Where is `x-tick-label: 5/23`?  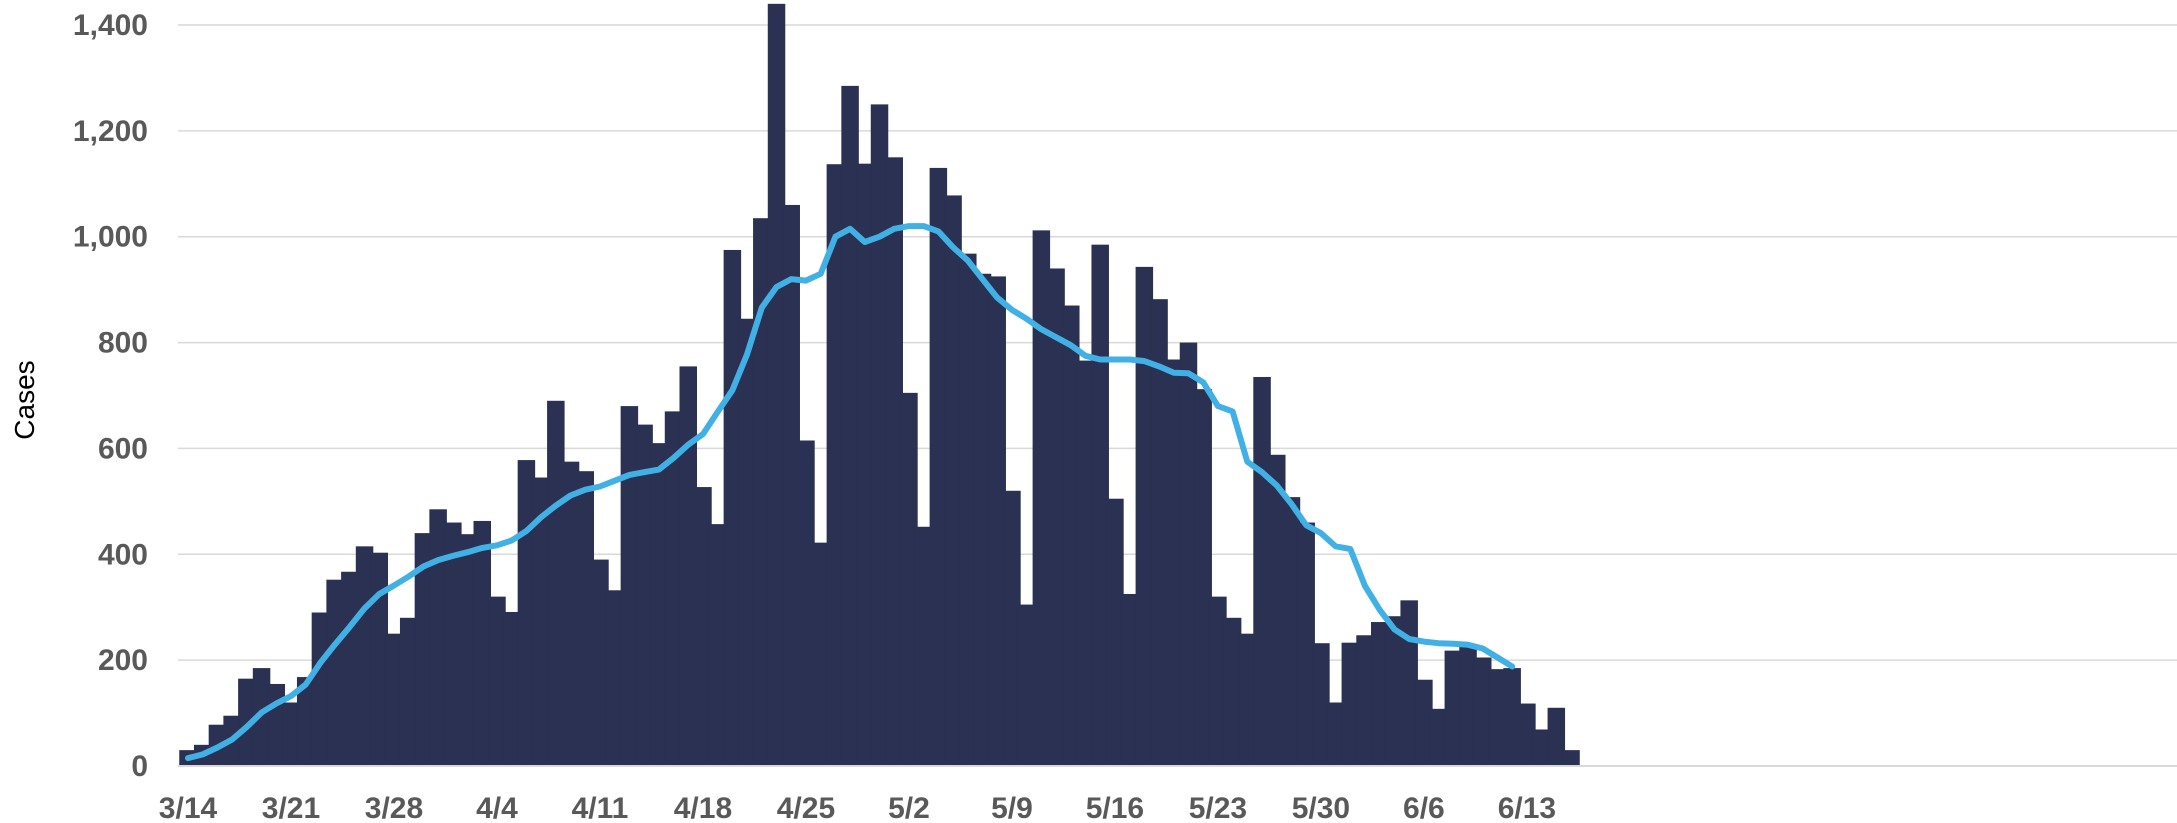
x-tick-label: 5/23 is located at coordinates (1218, 807).